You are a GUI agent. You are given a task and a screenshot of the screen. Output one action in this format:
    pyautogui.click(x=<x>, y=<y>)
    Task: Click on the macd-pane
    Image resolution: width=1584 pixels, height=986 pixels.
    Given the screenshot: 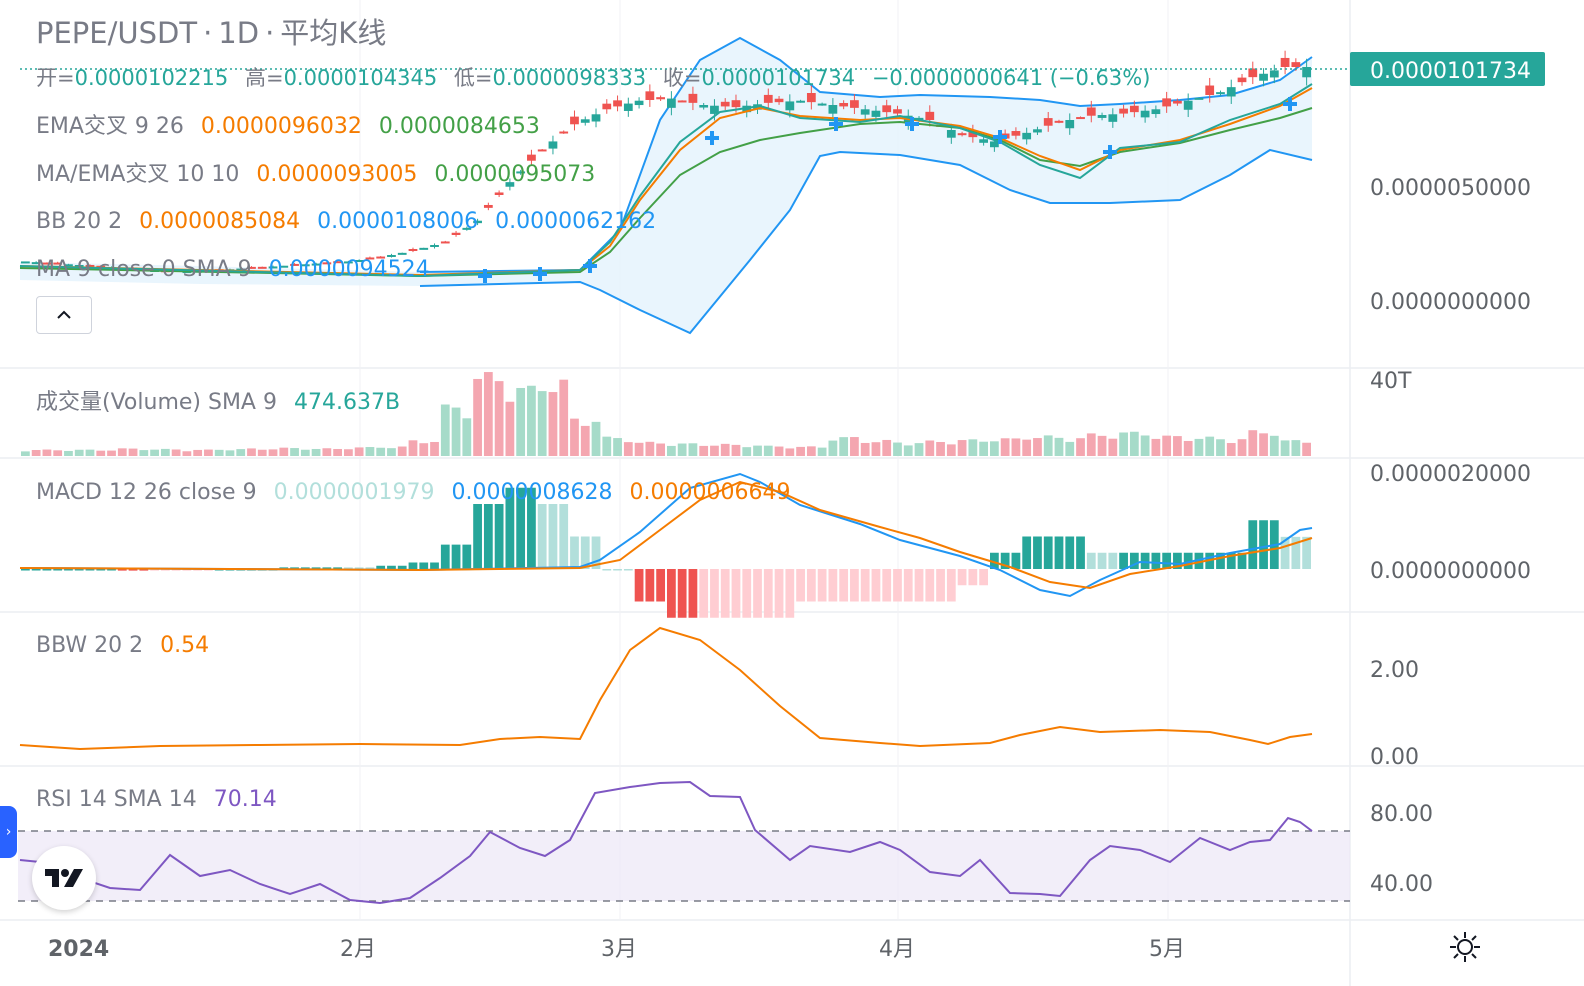 What is the action you would take?
    pyautogui.click(x=666, y=545)
    